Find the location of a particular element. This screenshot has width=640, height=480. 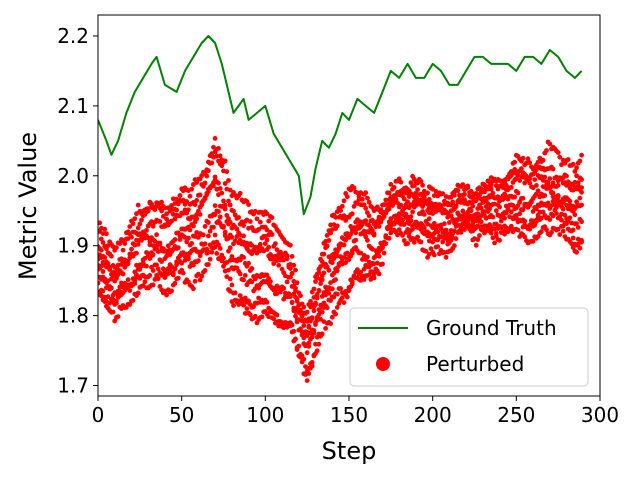

legend-ground-truth-label: Ground Truth is located at coordinates (491, 328).